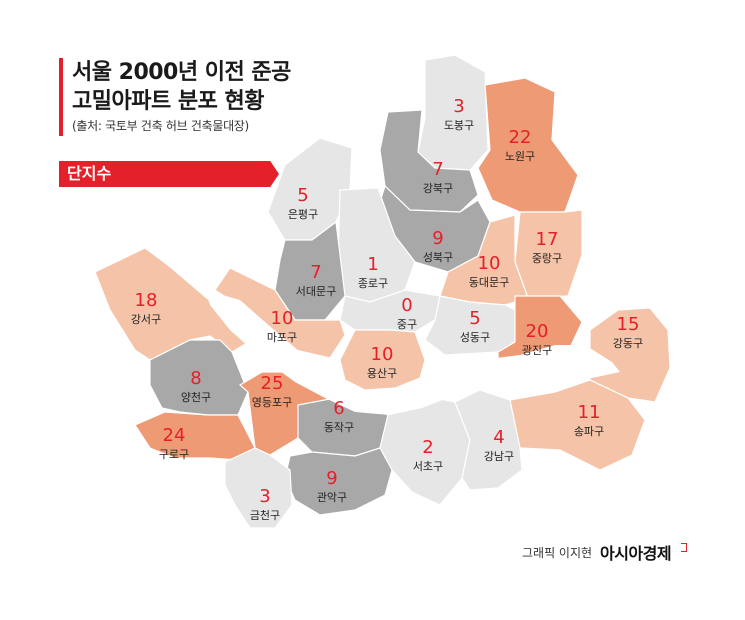  I want to click on district-name-gangdong: 강동구, so click(628, 343).